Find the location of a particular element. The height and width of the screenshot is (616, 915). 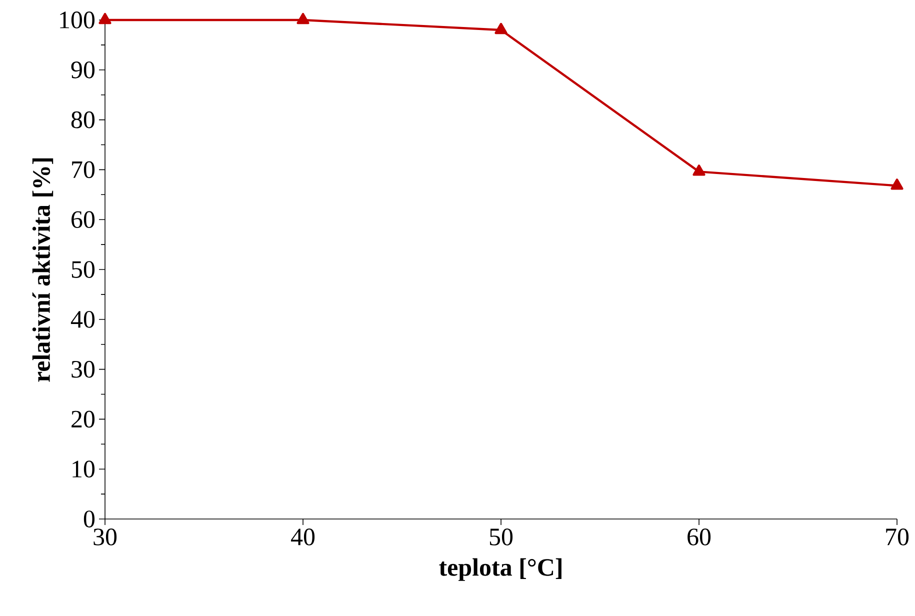

x-tick-label: 30 is located at coordinates (105, 537).